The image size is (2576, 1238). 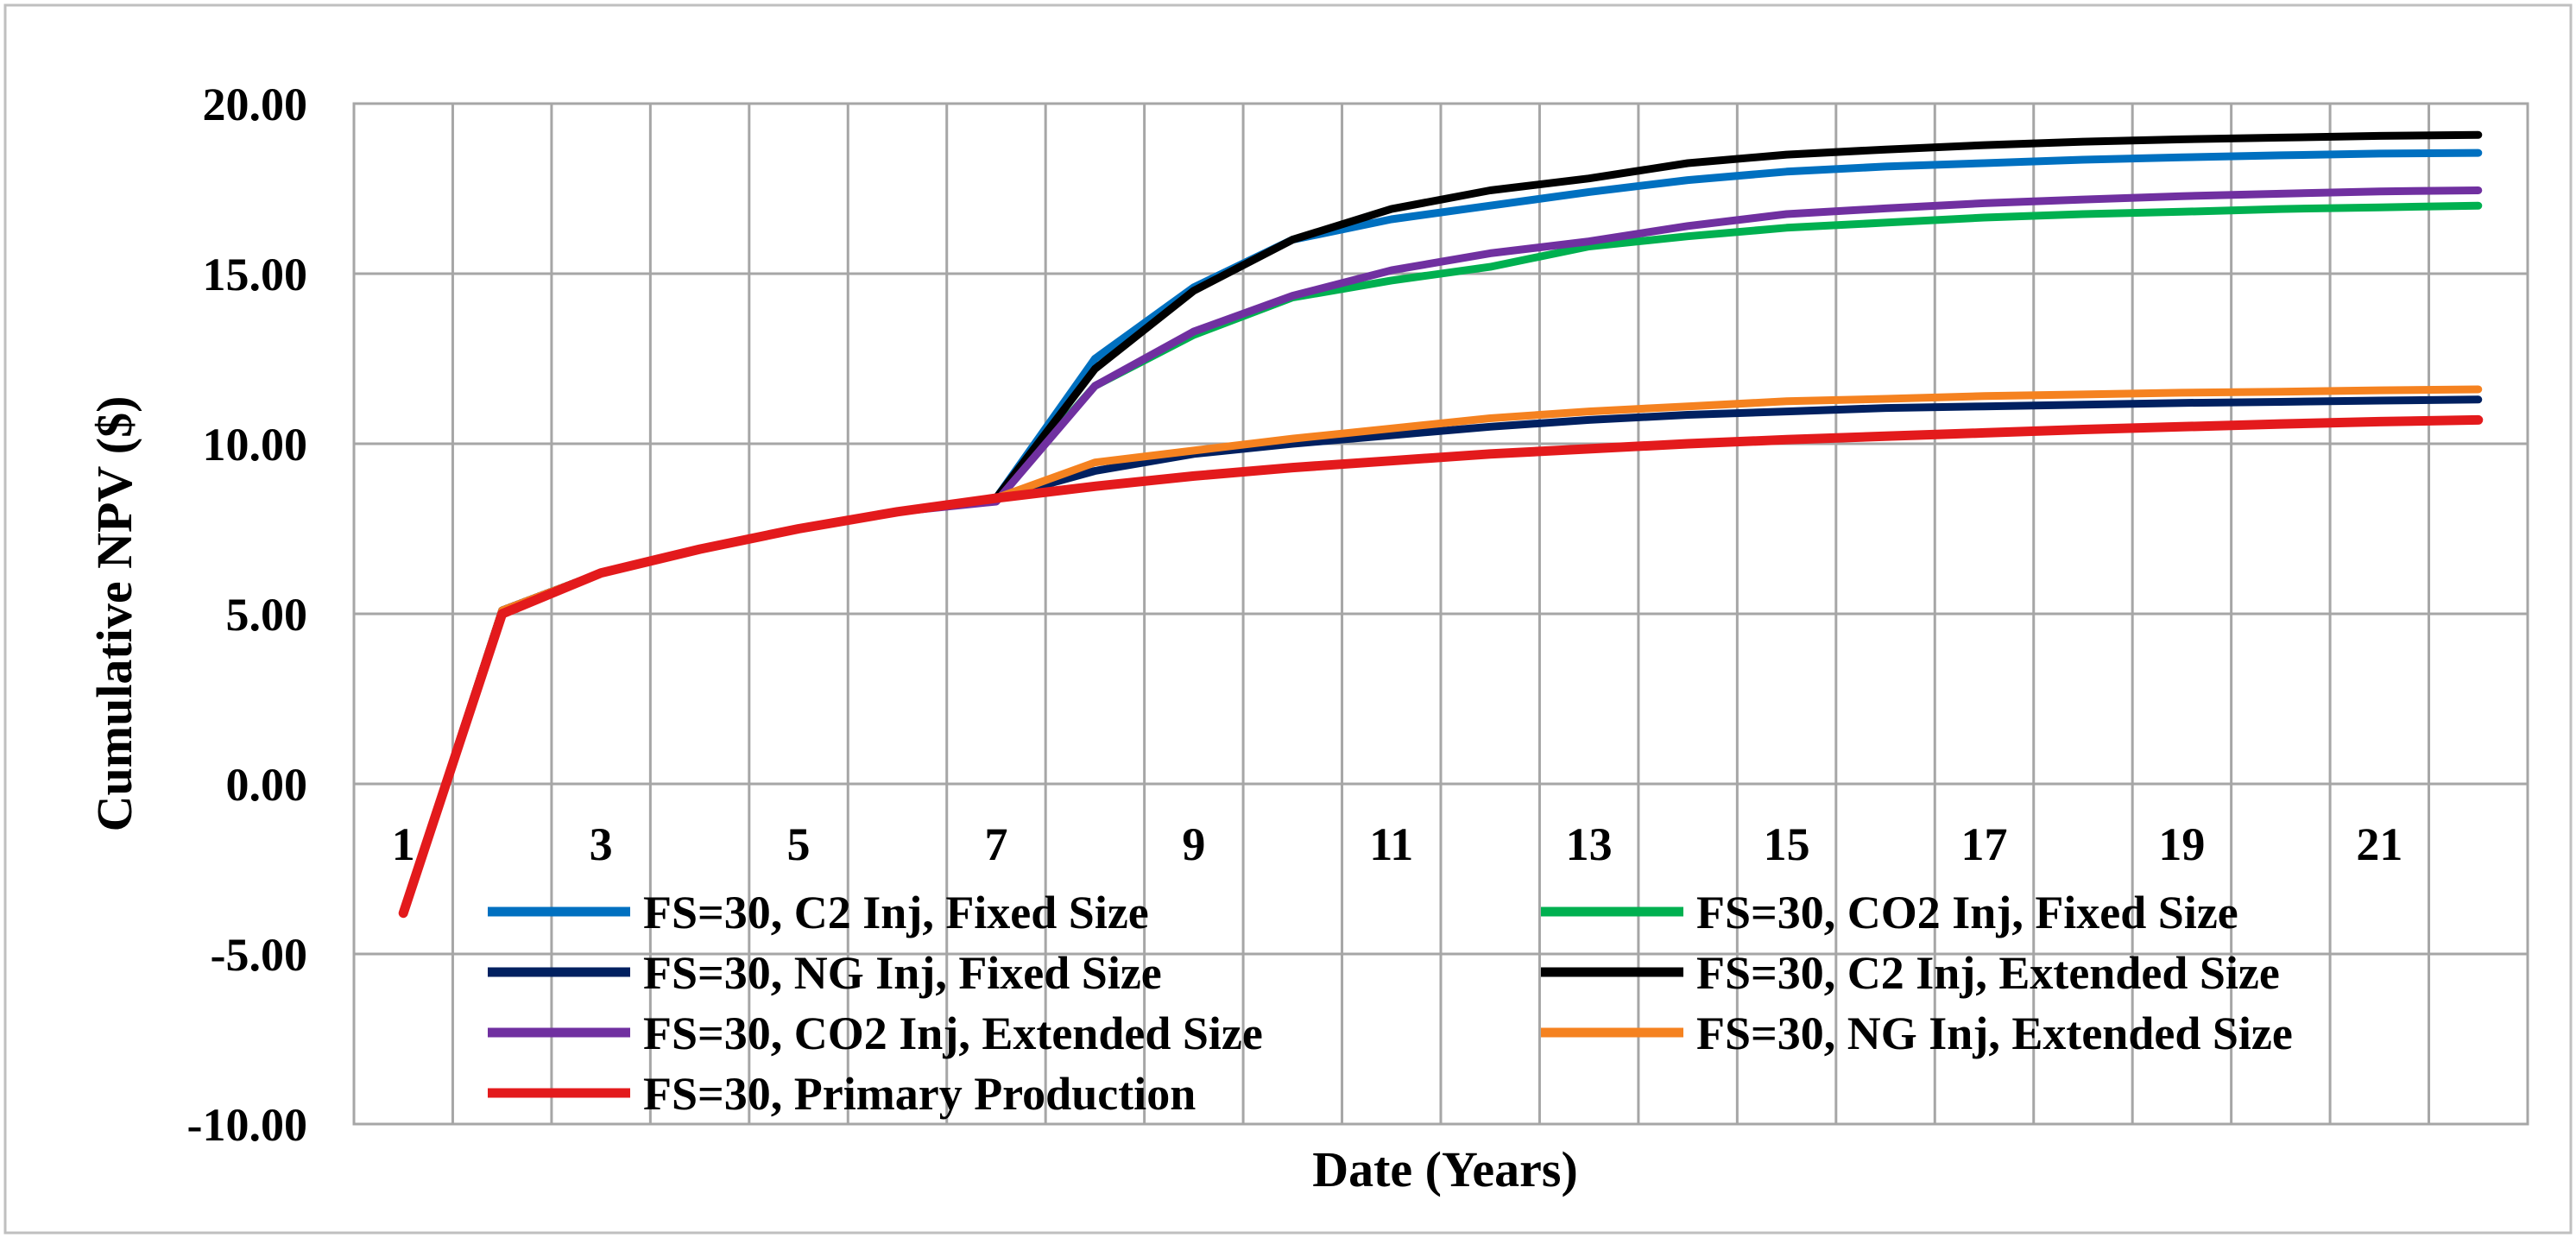 What do you see at coordinates (255, 445) in the screenshot?
I see `y-tick-label: 10.00` at bounding box center [255, 445].